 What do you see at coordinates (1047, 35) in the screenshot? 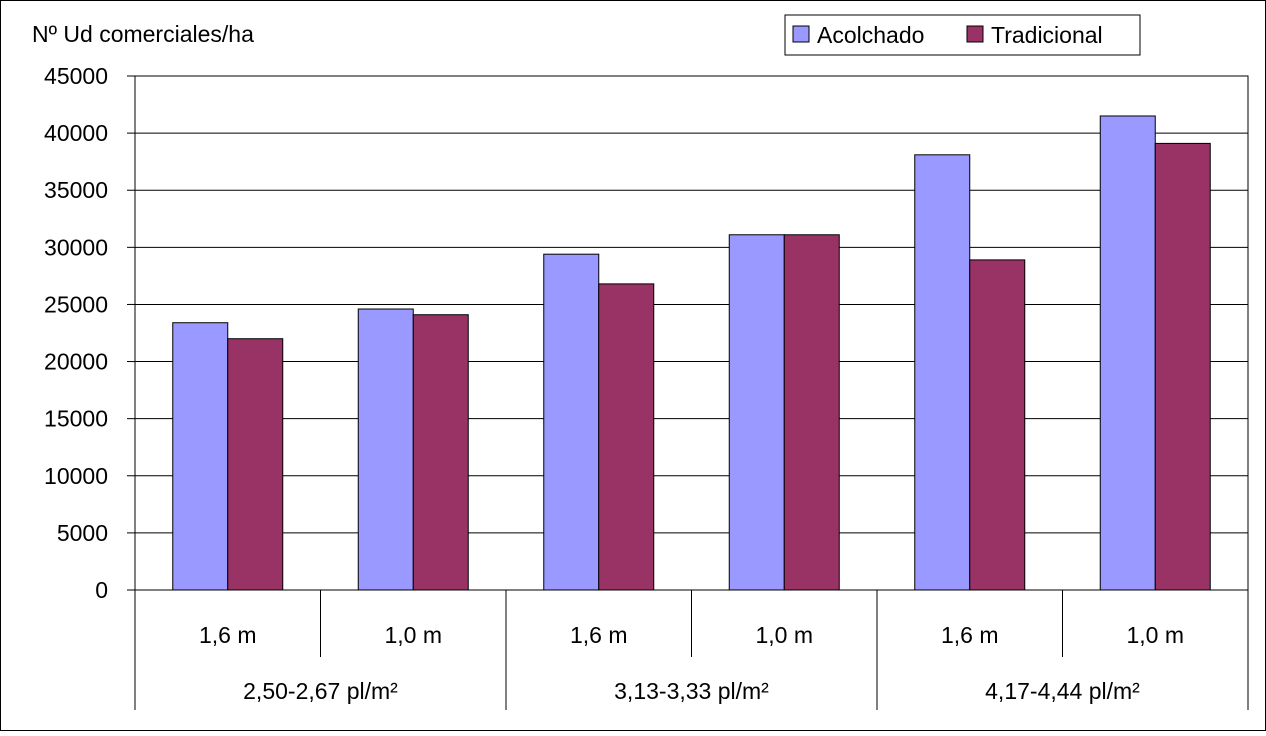
I see `legend-label-tradicional: Tradicional` at bounding box center [1047, 35].